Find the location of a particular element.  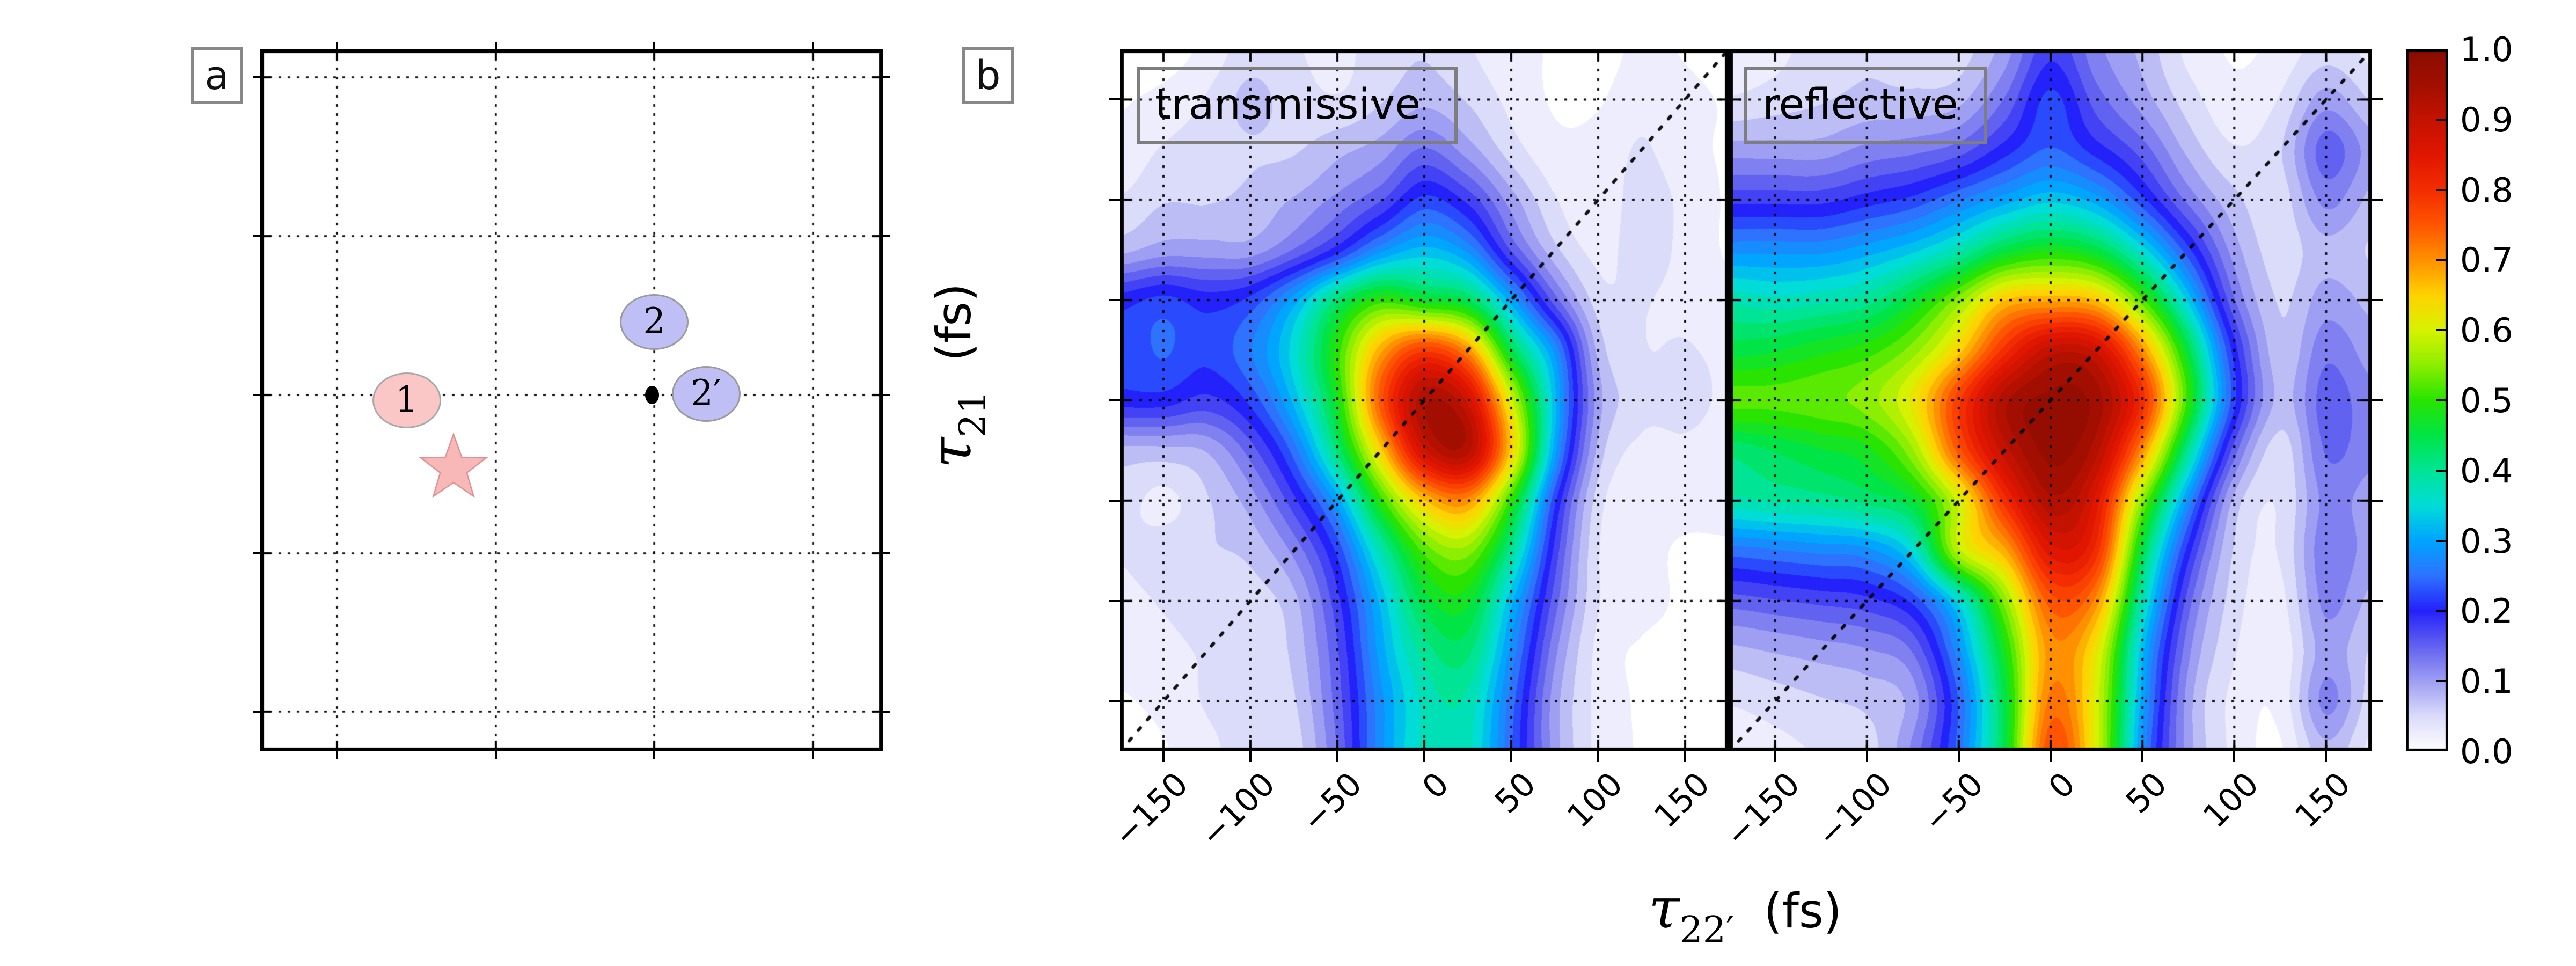

colorbar-tick-label: 0.1 is located at coordinates (2486, 681).